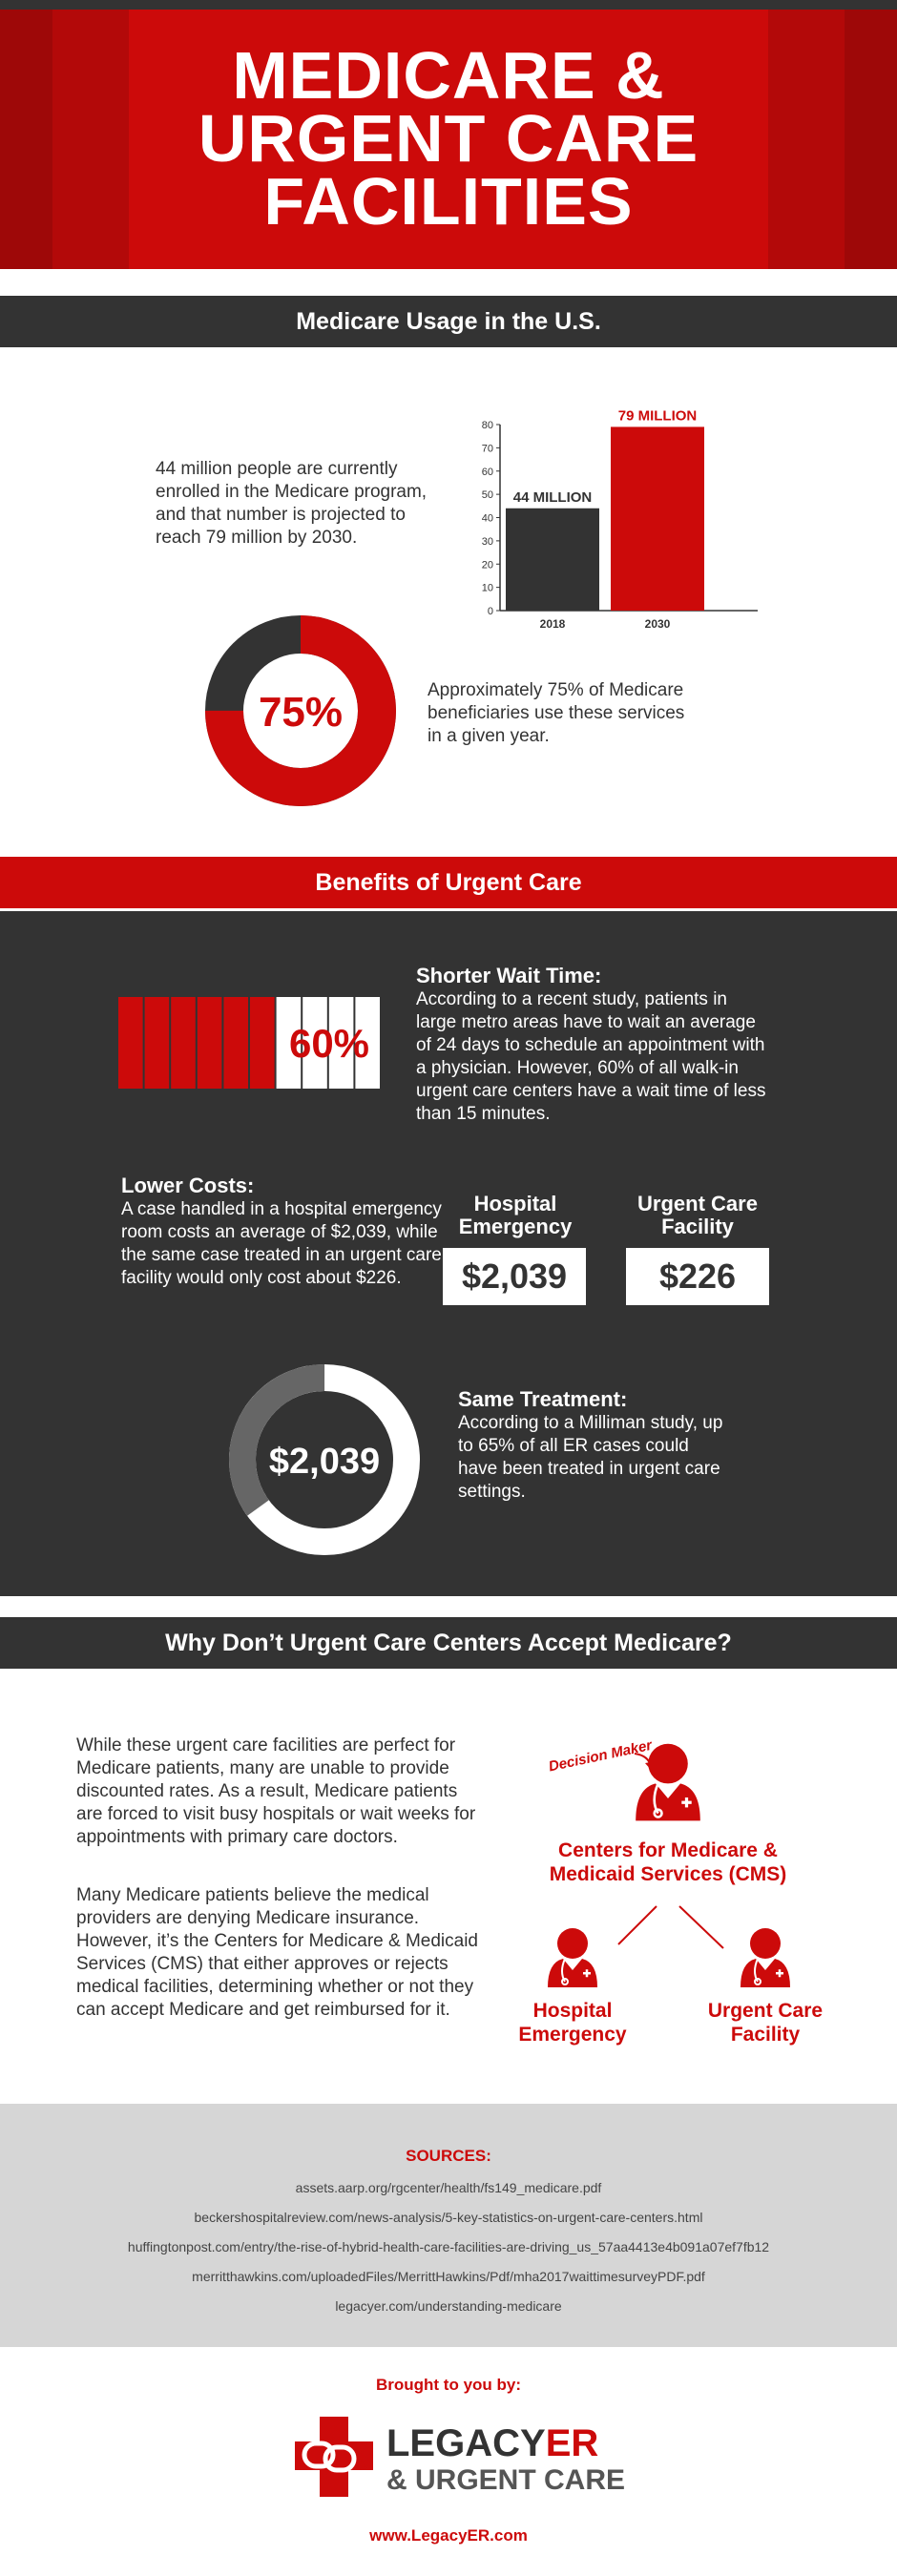 The image size is (897, 2576). I want to click on wait-time-bar-grid: 60%, so click(249, 1043).